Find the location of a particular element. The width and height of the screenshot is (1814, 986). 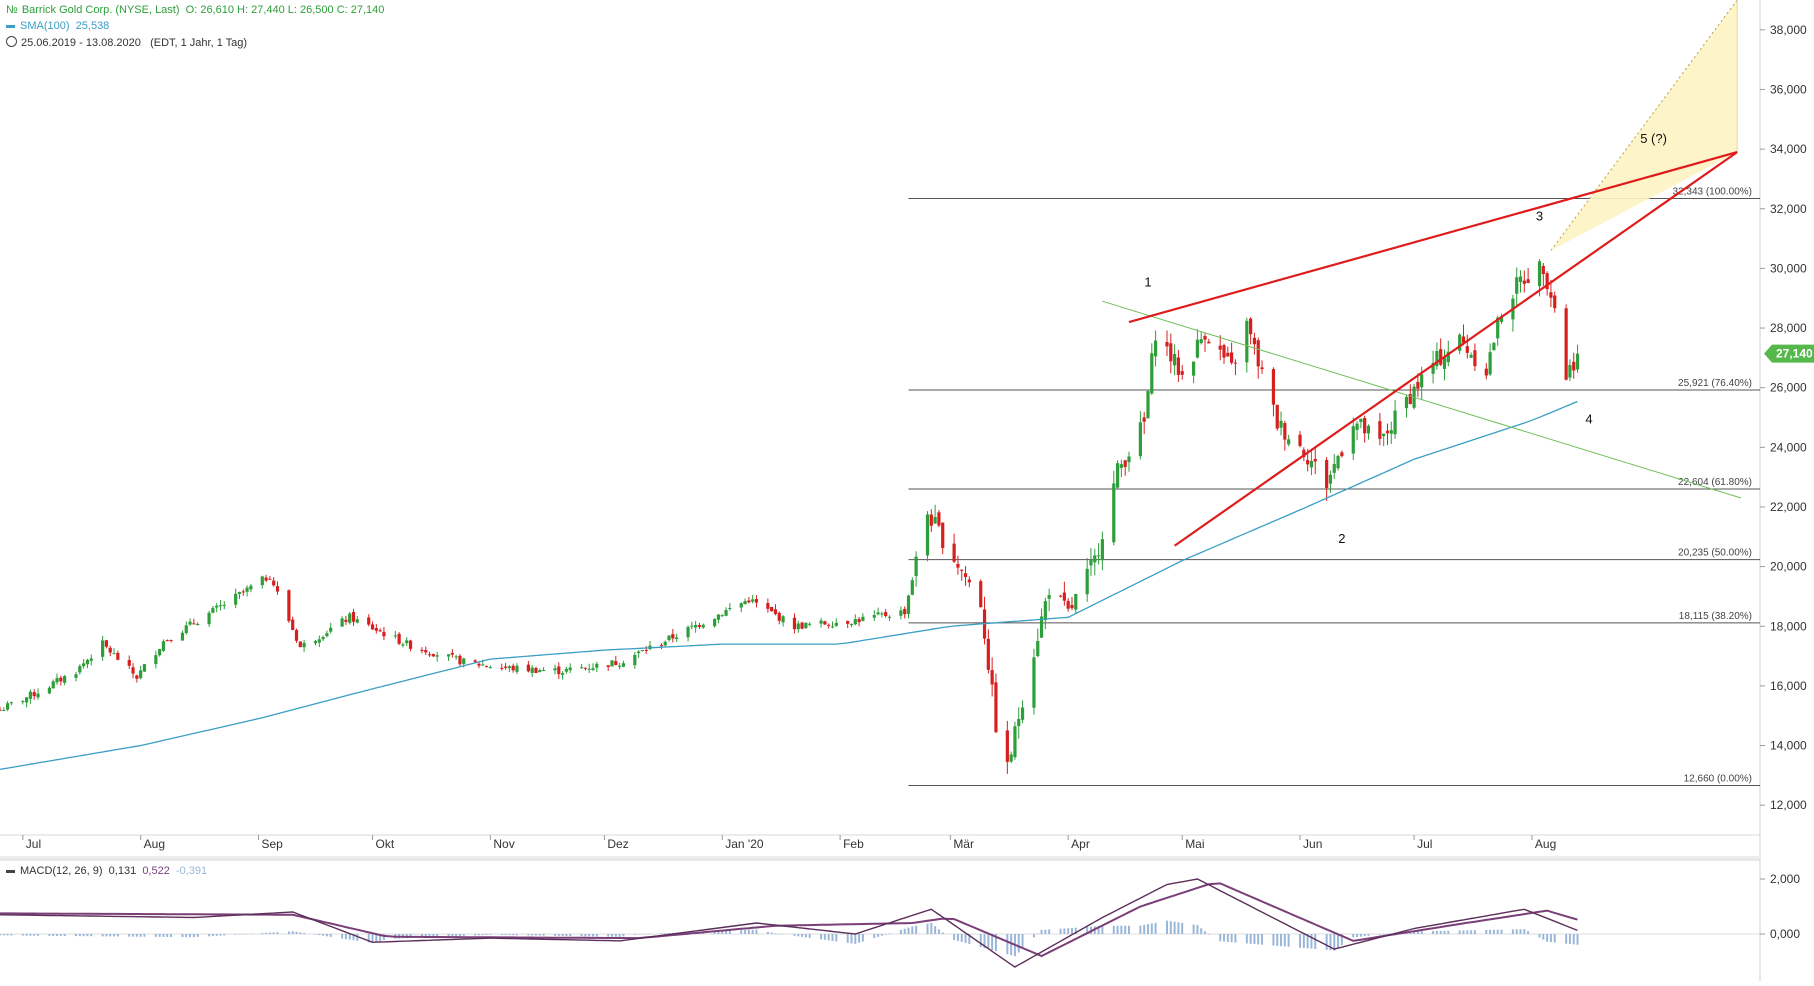

panel-separator is located at coordinates (880, 858).